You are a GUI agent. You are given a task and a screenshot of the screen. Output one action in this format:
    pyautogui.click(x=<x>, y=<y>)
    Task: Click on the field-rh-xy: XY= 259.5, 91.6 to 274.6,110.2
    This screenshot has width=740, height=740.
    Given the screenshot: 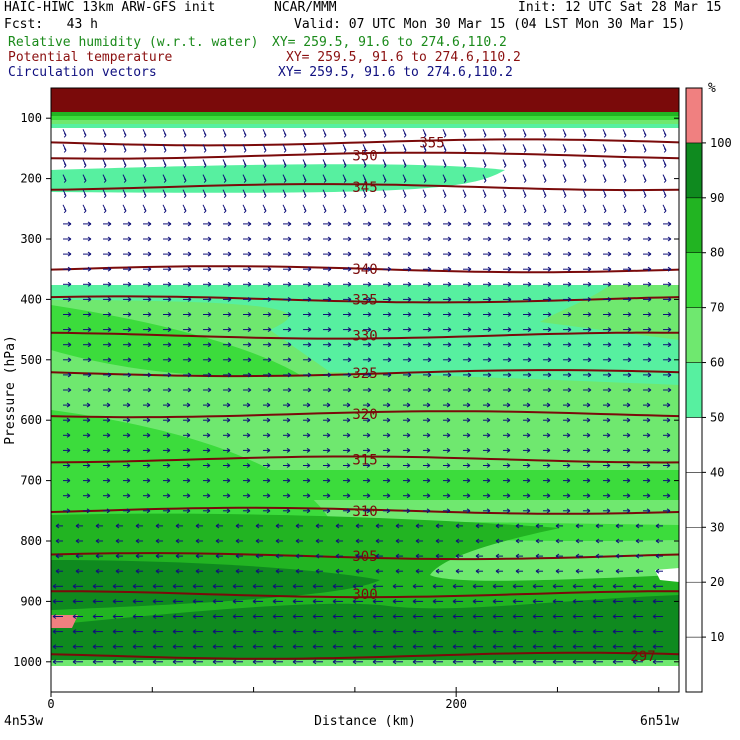 What is the action you would take?
    pyautogui.click(x=389, y=42)
    